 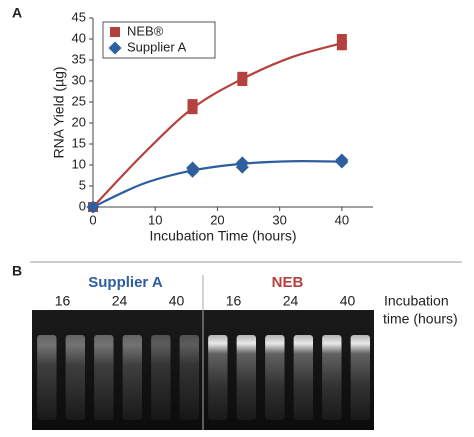 I want to click on y-tick-label: 35, so click(x=79, y=58).